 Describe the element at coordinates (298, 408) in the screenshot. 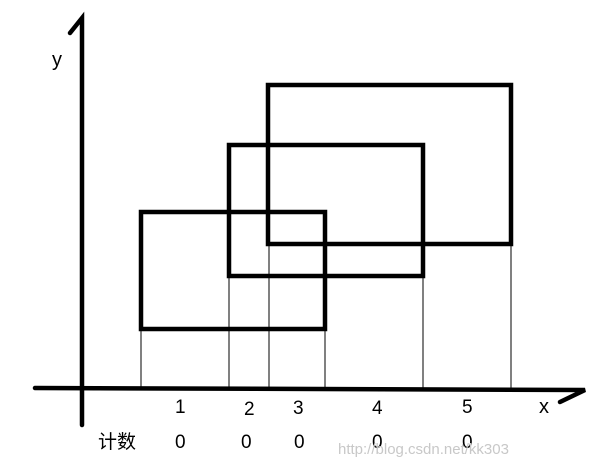

I see `interval-label-3: 3` at that location.